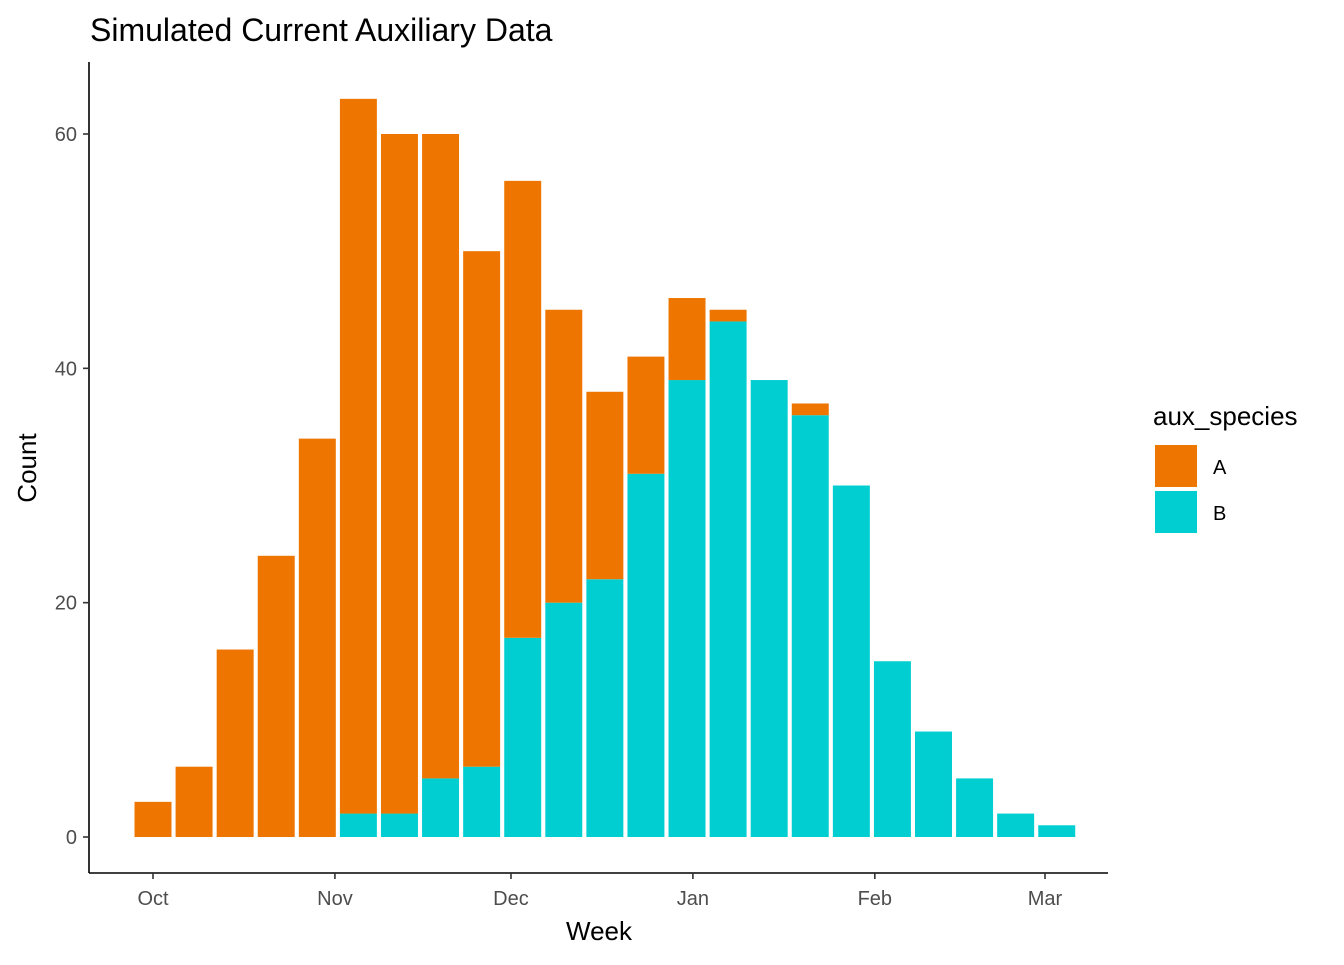 The image size is (1344, 965). Describe the element at coordinates (27, 468) in the screenshot. I see `y-axis-title: Count` at that location.